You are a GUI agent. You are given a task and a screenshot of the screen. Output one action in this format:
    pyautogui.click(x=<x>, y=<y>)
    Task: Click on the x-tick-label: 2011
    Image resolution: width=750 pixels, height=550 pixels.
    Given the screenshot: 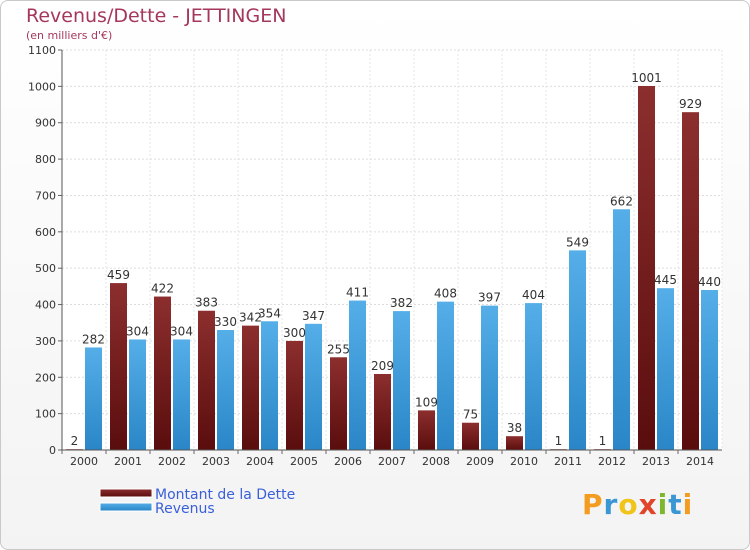 What is the action you would take?
    pyautogui.click(x=568, y=461)
    